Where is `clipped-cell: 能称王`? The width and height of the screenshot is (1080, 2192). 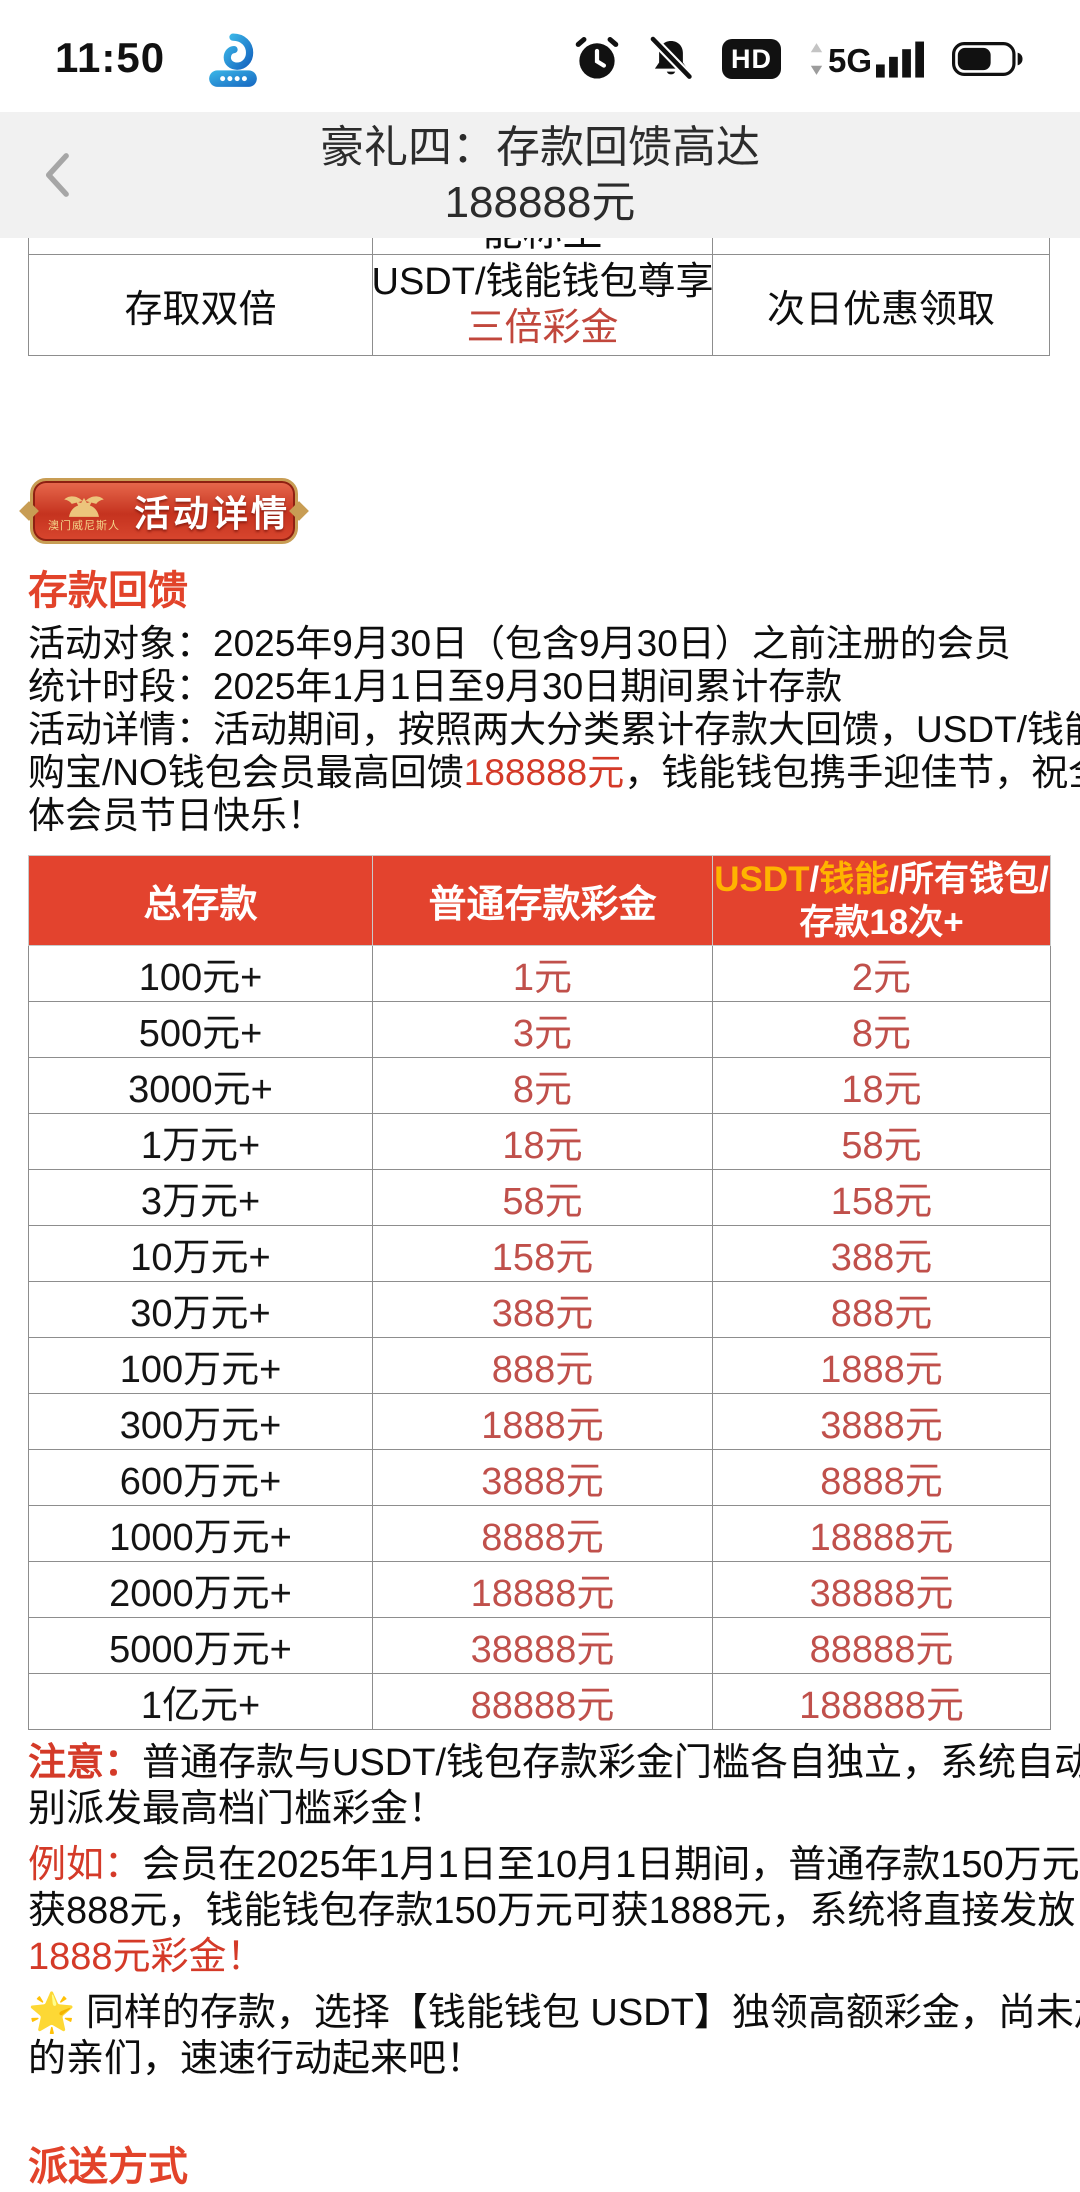 clipped-cell: 能称王 is located at coordinates (542, 246).